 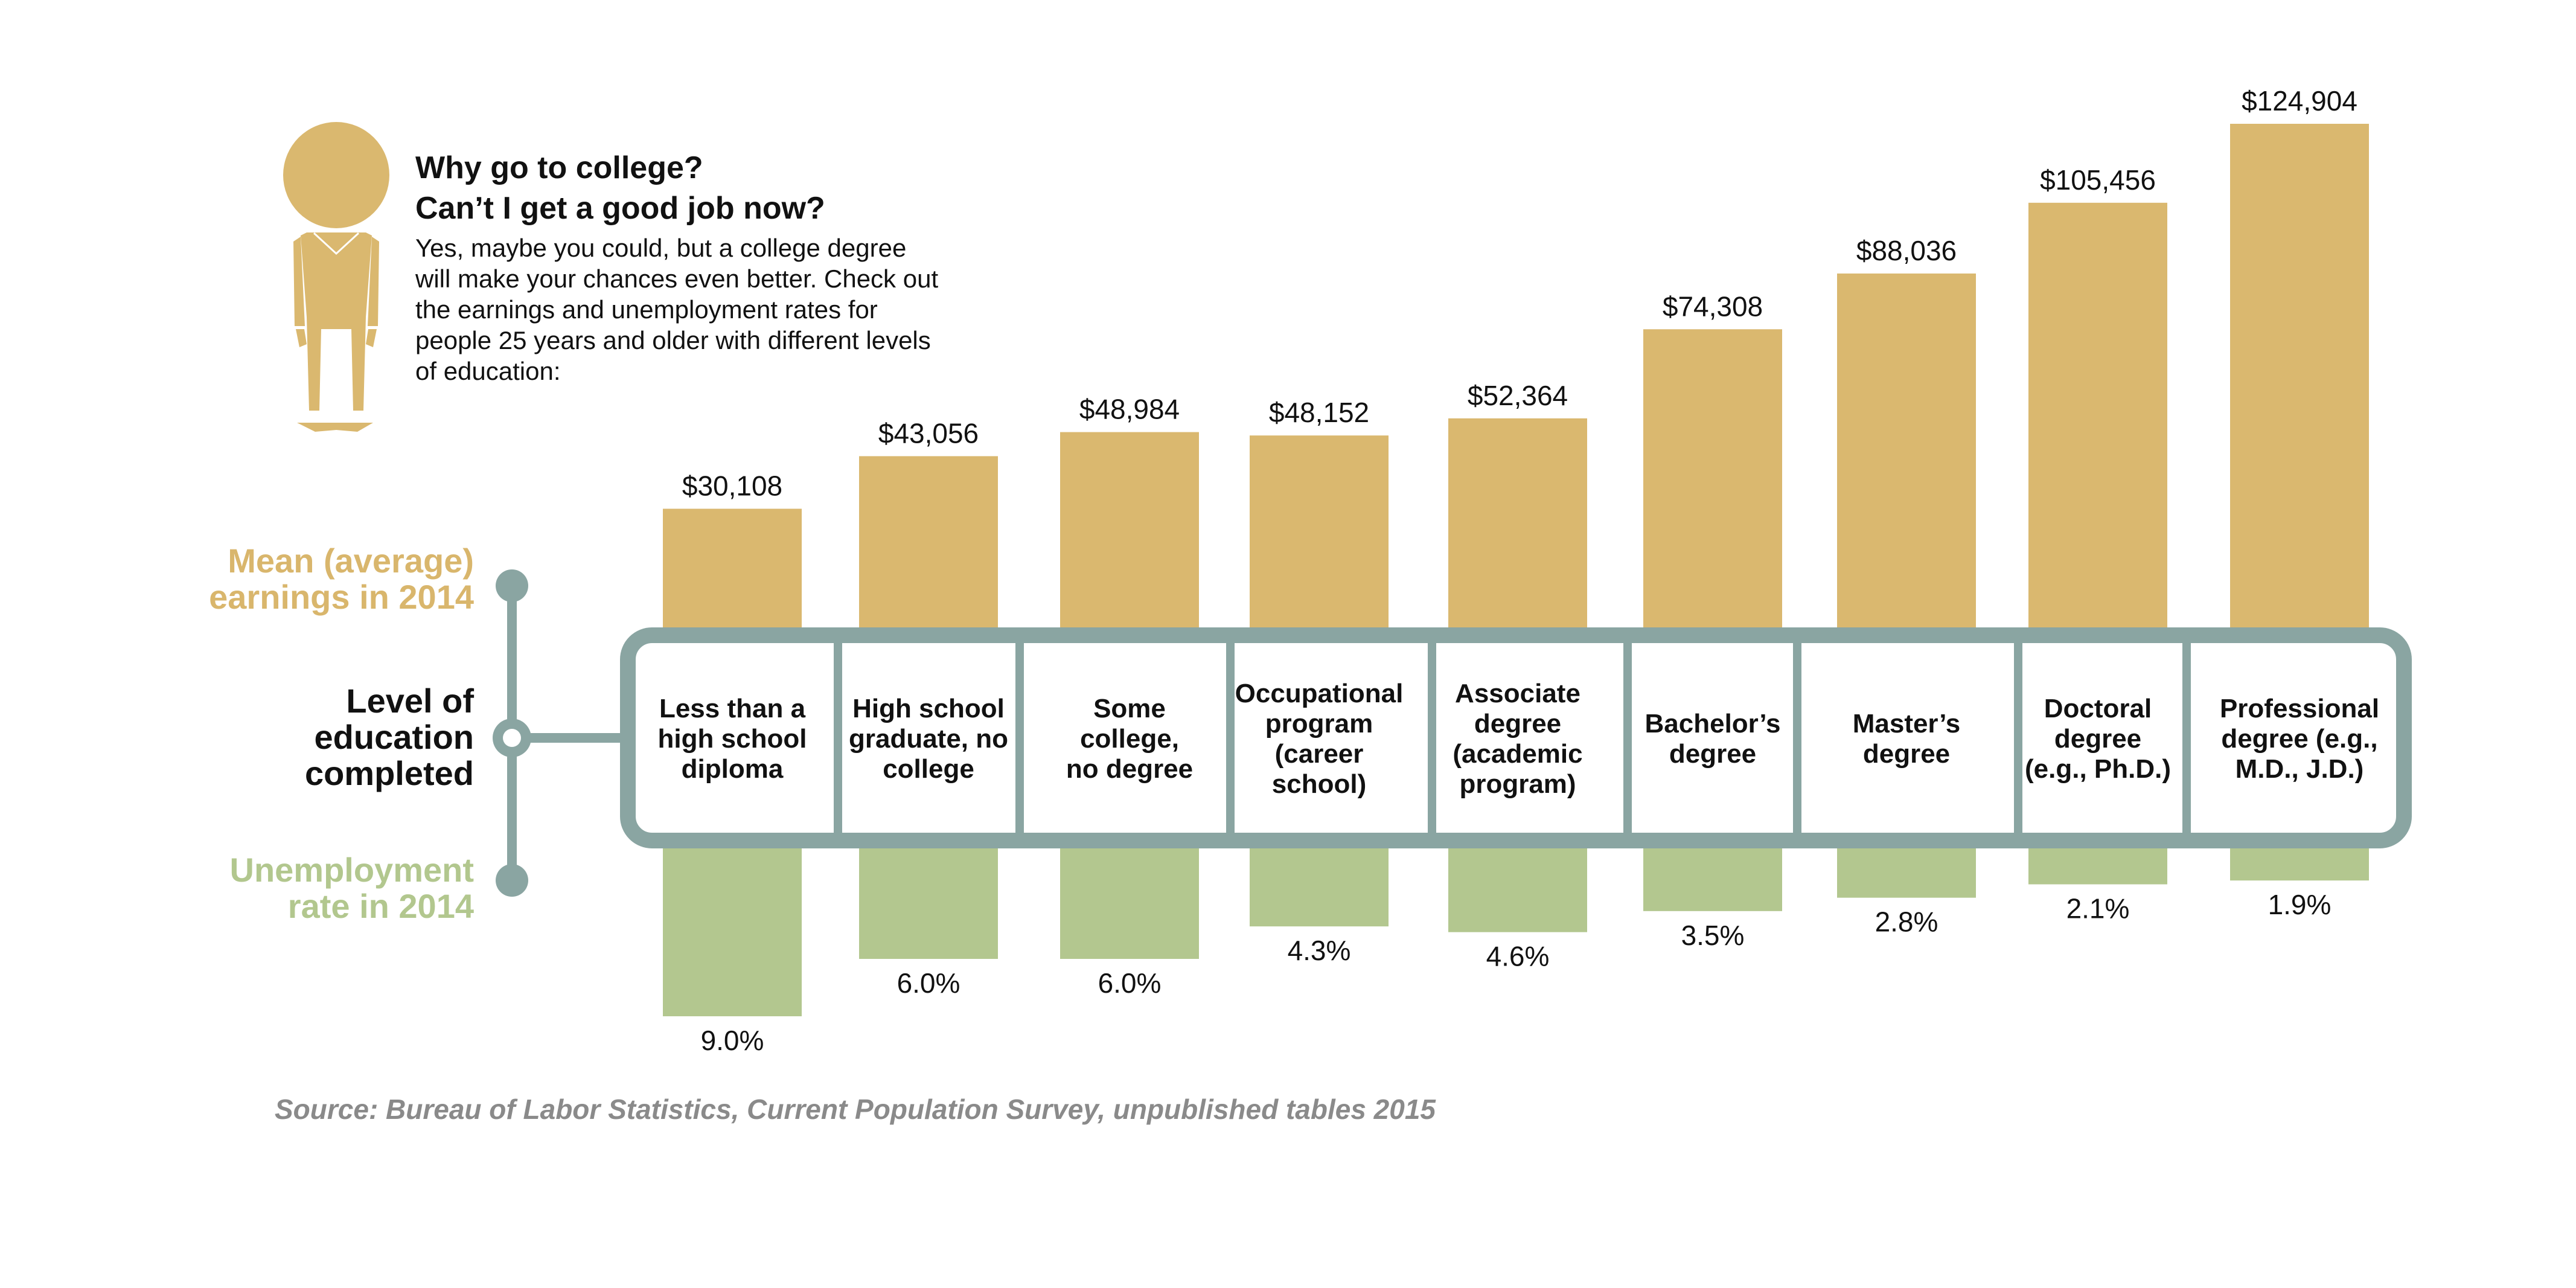 What do you see at coordinates (1319, 412) in the screenshot?
I see `earnings-value-label: $48,152` at bounding box center [1319, 412].